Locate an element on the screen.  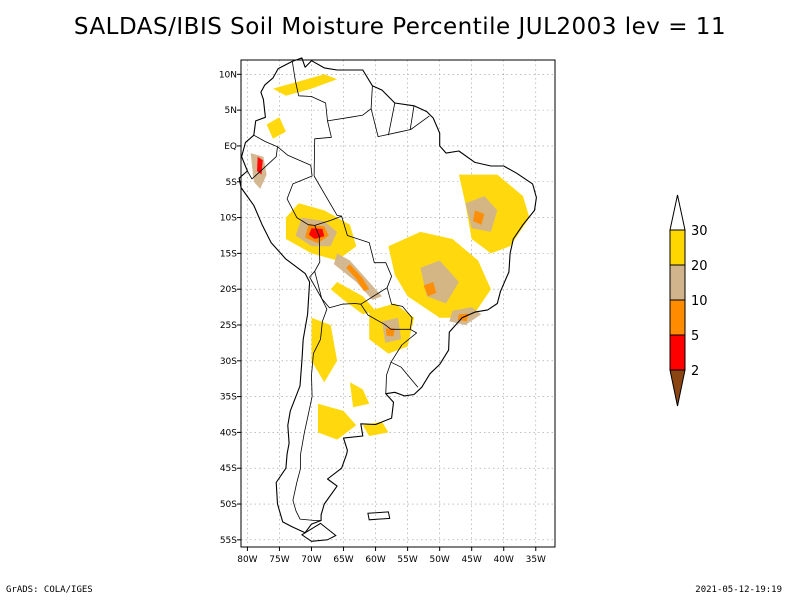
lat-tick-label: EQ is located at coordinates (230, 147).